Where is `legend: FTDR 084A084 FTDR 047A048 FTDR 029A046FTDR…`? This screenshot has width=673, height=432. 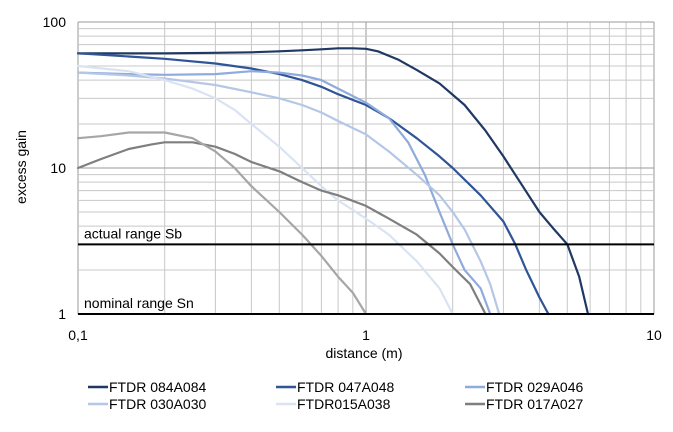 legend: FTDR 084A084 FTDR 047A048 FTDR 029A046FTDR… is located at coordinates (335, 395).